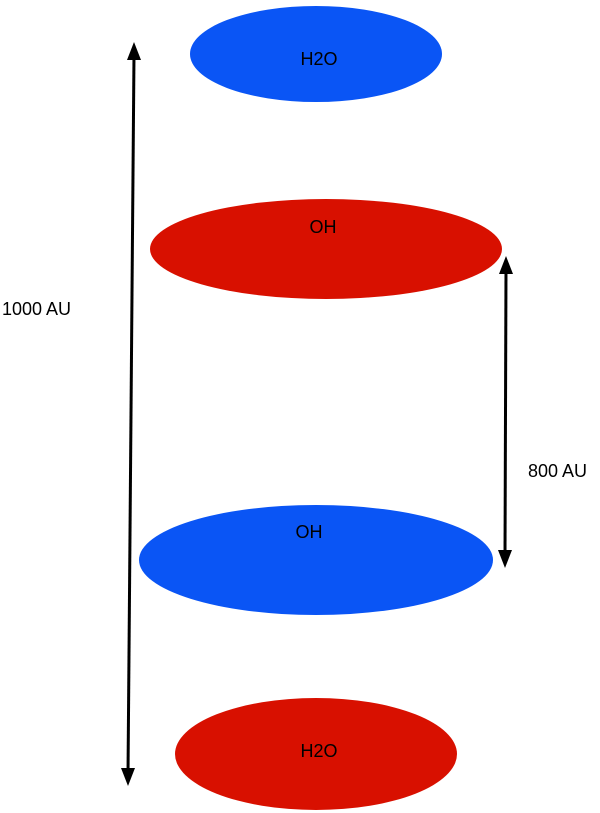  I want to click on layer-4: H2O, so click(316, 754).